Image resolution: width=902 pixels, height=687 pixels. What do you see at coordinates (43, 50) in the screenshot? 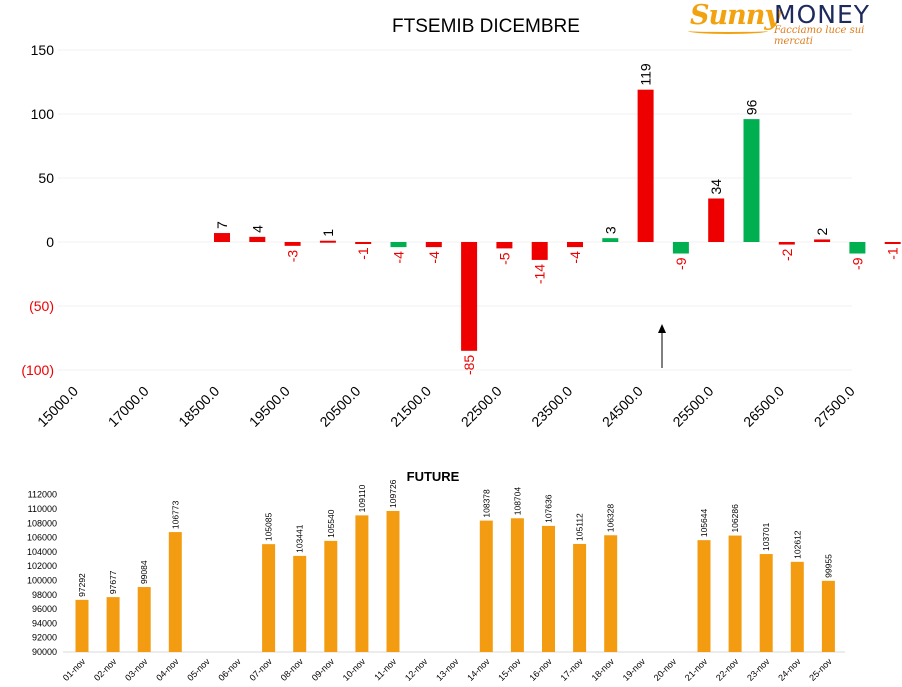
I see `y-tick-label: 150` at bounding box center [43, 50].